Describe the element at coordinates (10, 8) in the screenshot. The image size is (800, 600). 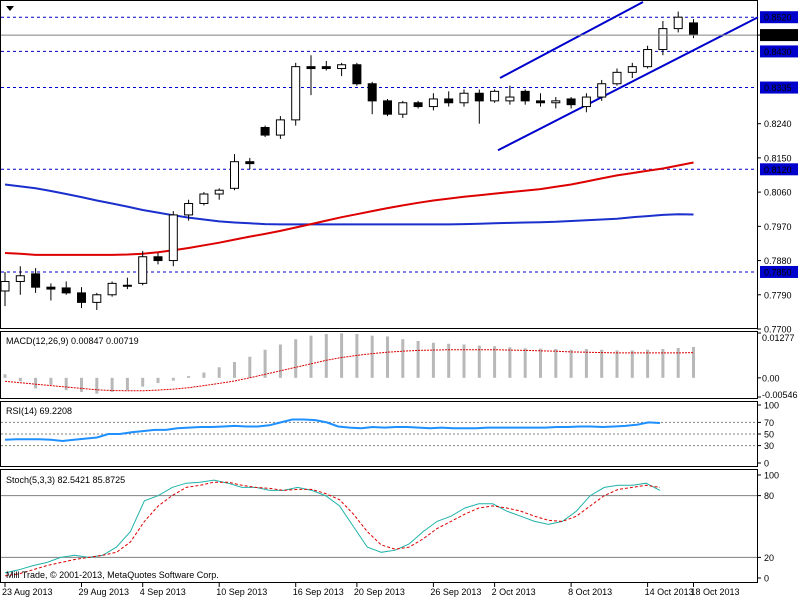
I see `chart-menu-icon` at that location.